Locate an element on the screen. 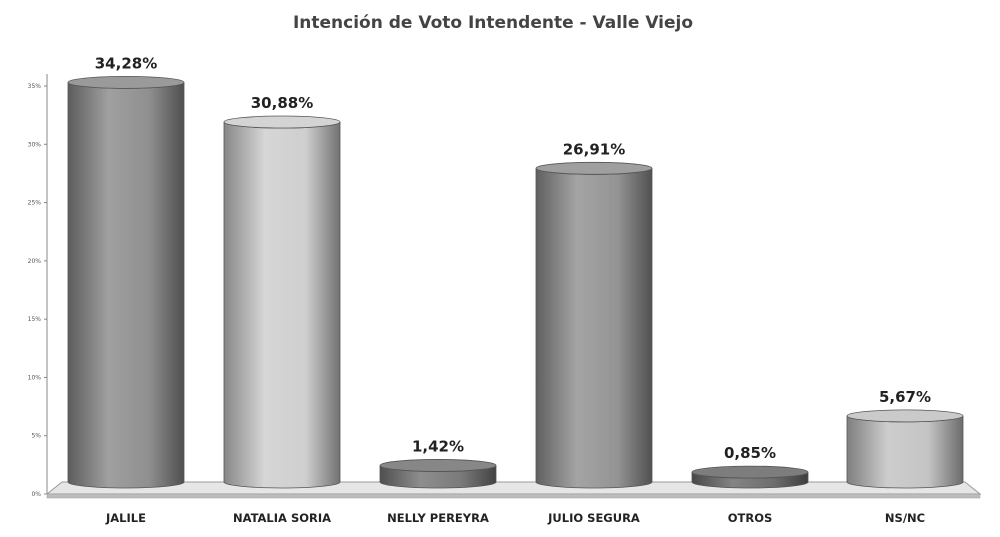 The image size is (1000, 537). bar-ns-nc is located at coordinates (905, 449).